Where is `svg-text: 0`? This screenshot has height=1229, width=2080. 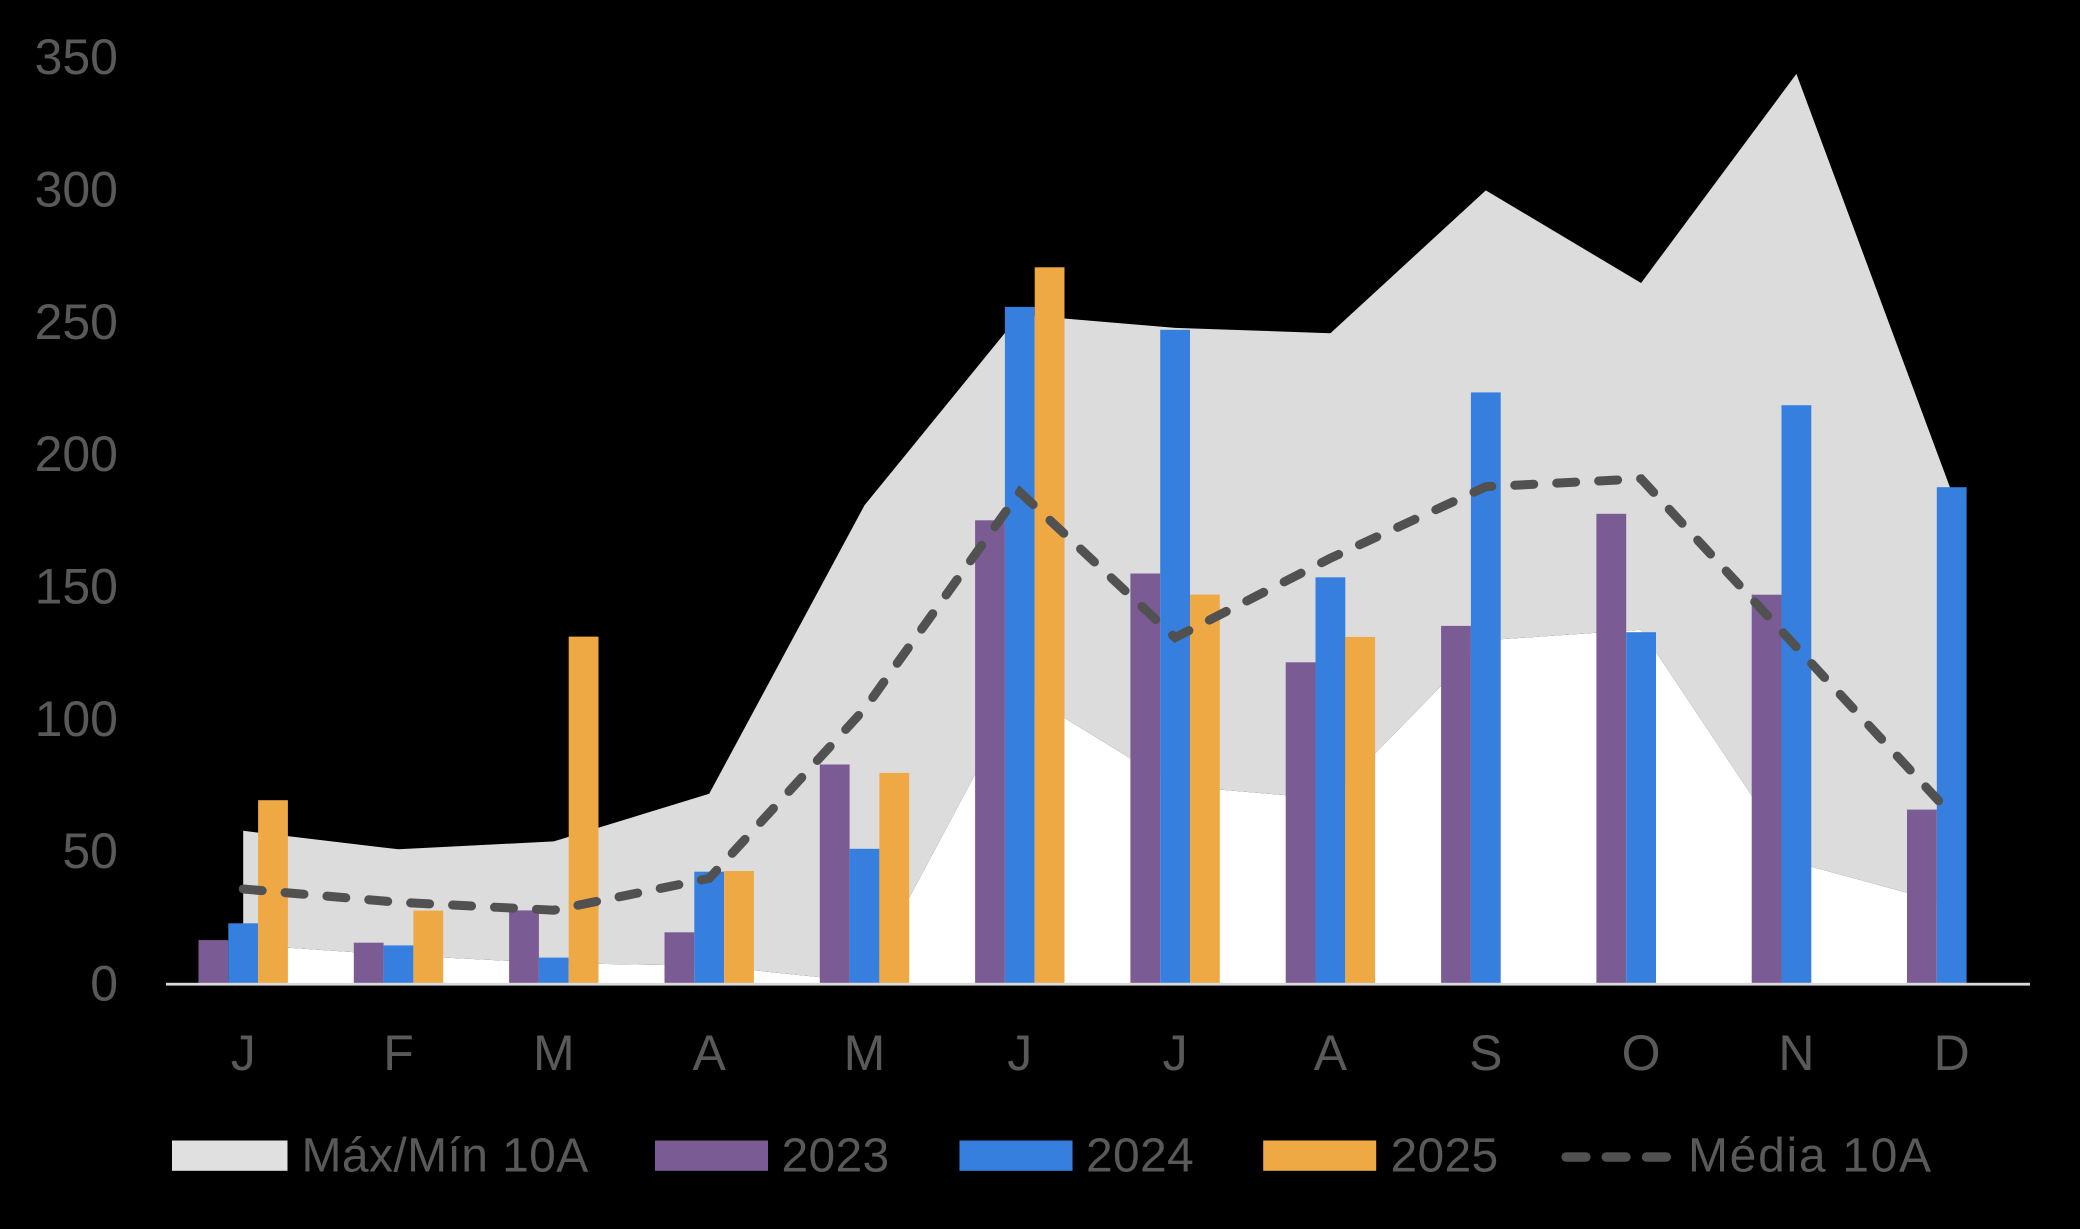 svg-text: 0 is located at coordinates (104, 984).